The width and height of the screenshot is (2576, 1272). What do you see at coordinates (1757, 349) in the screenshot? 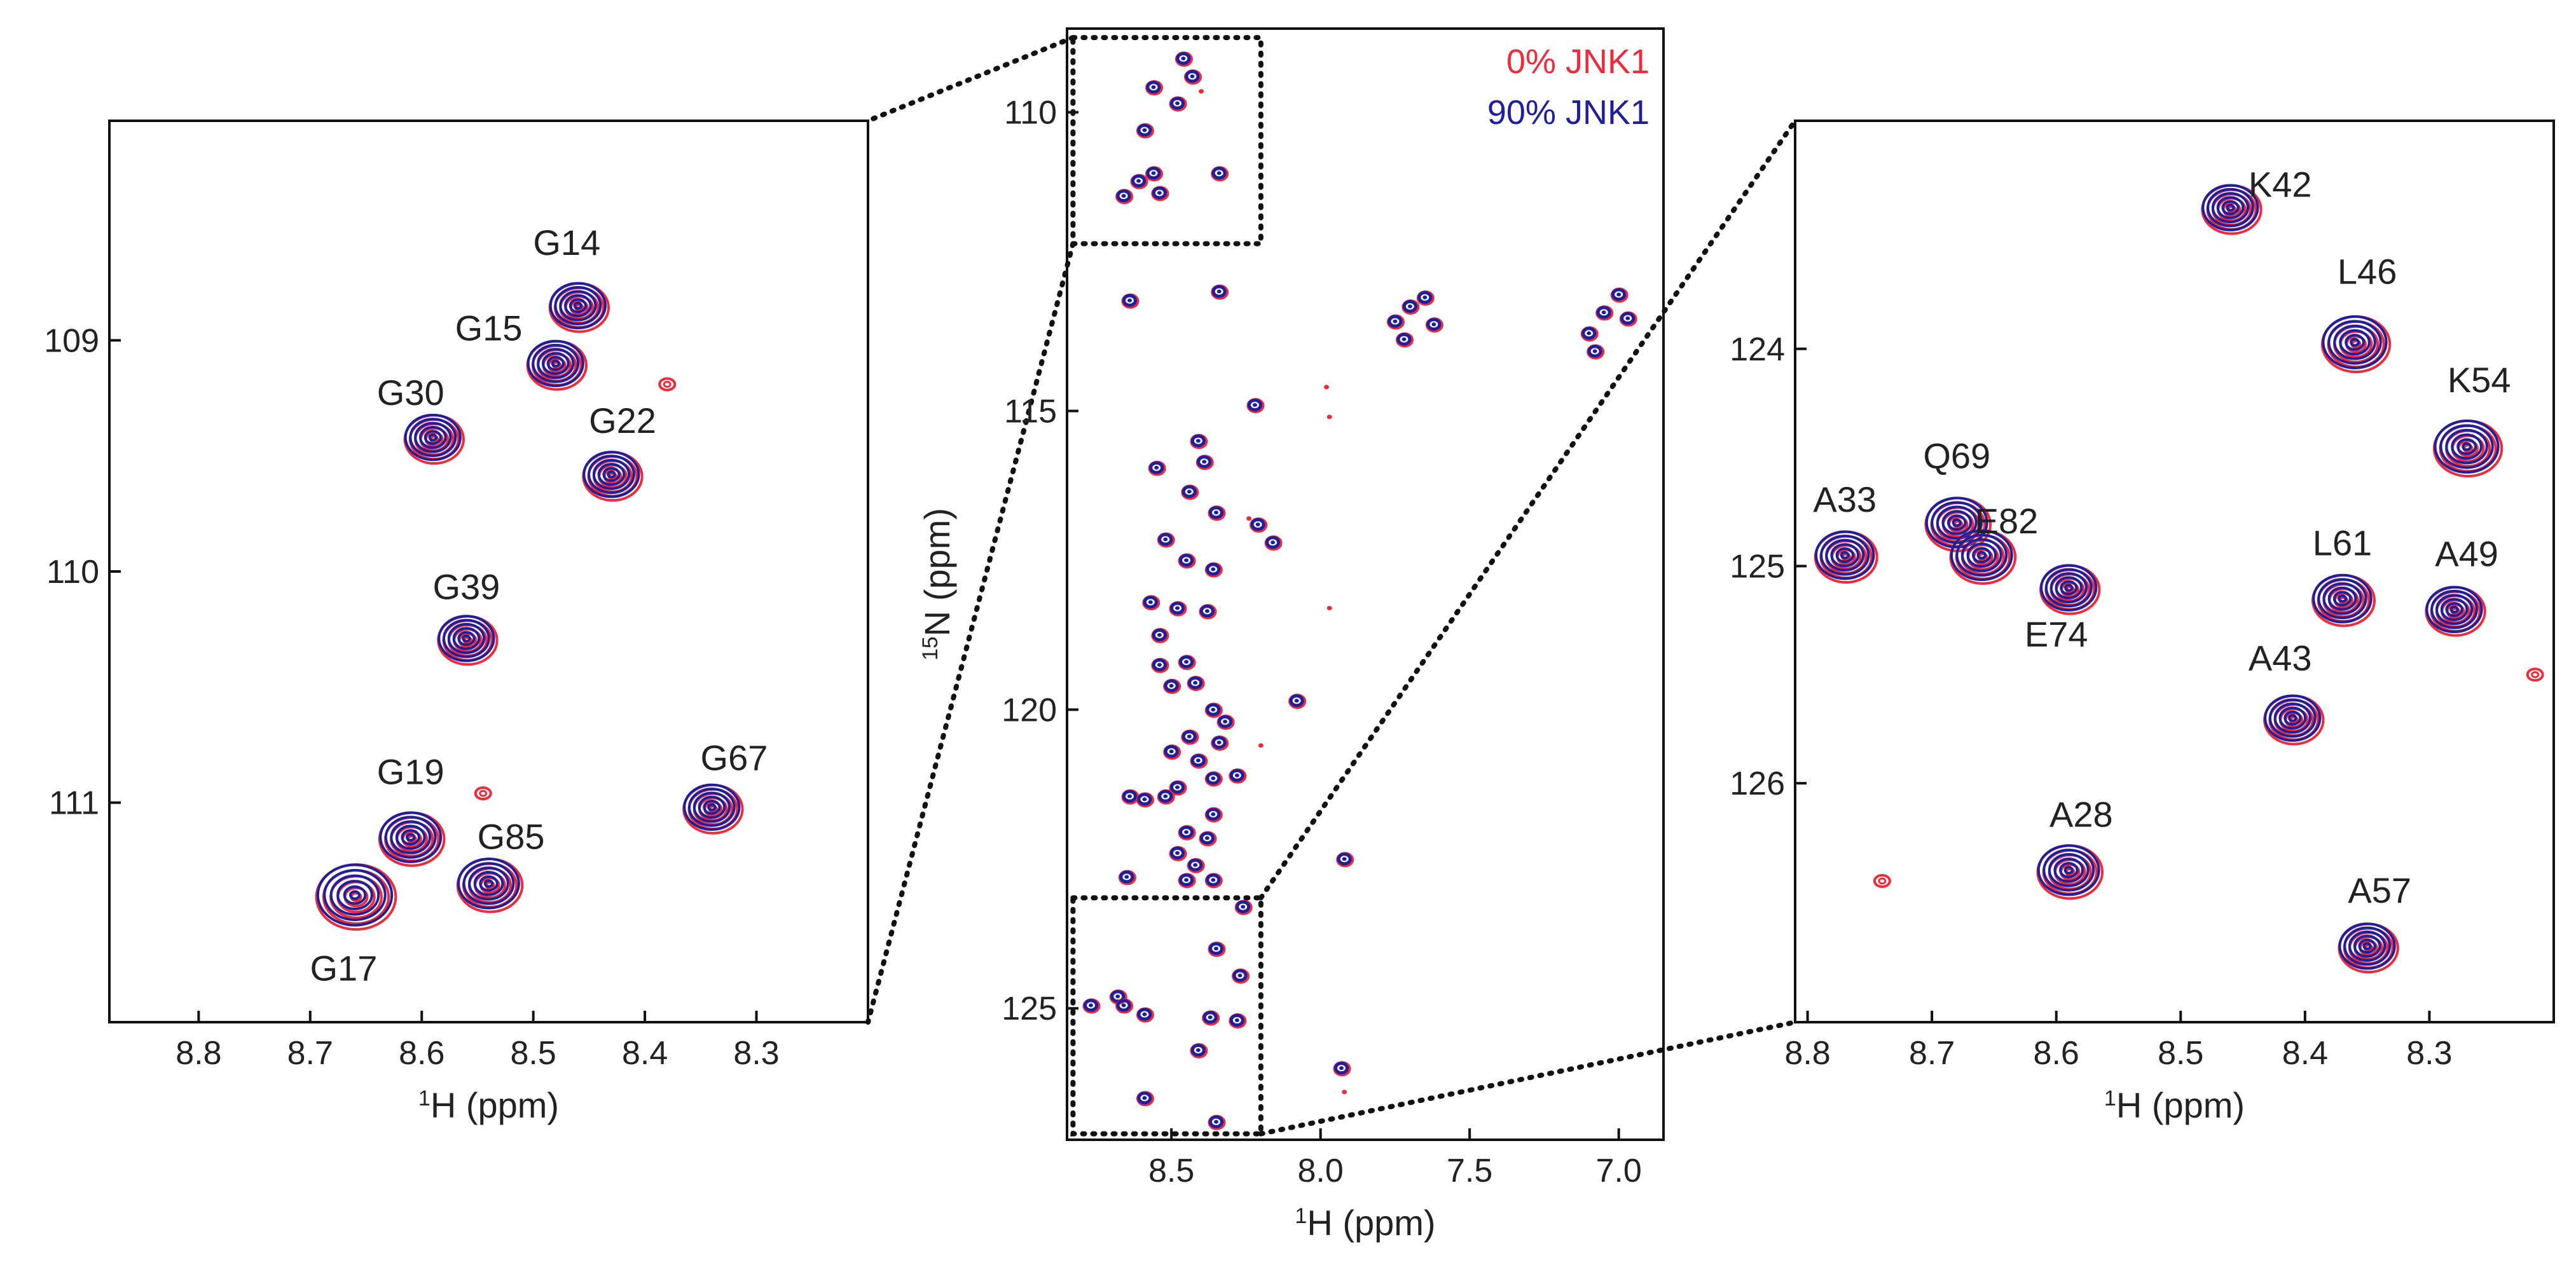
I see `y-tick-label: 124` at bounding box center [1757, 349].